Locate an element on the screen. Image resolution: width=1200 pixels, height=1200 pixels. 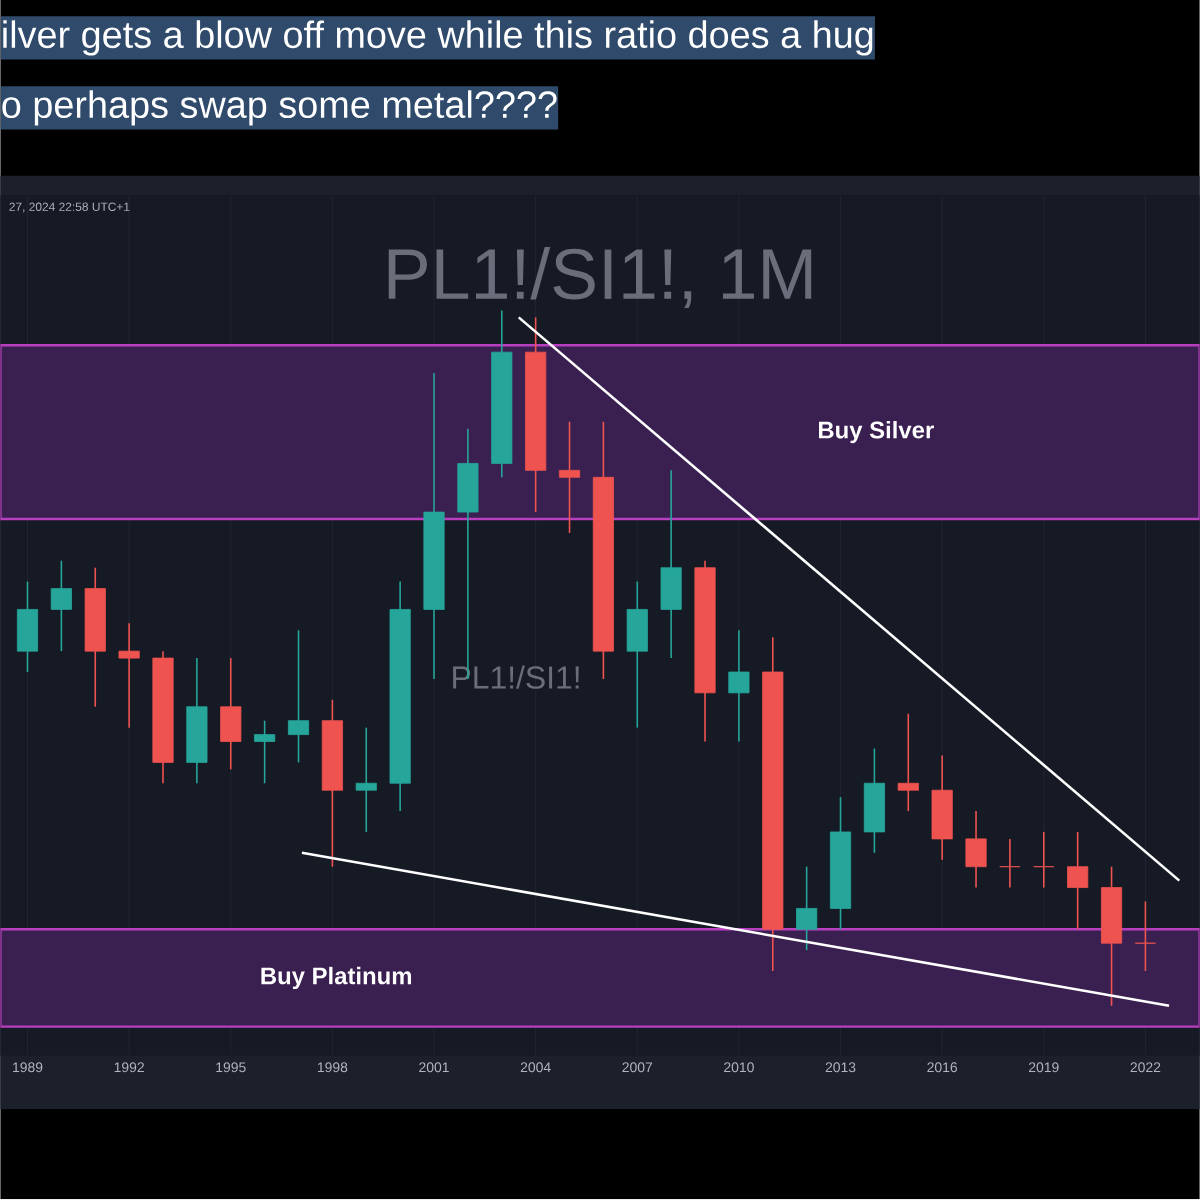
band-label: Buy Silver is located at coordinates (876, 432).